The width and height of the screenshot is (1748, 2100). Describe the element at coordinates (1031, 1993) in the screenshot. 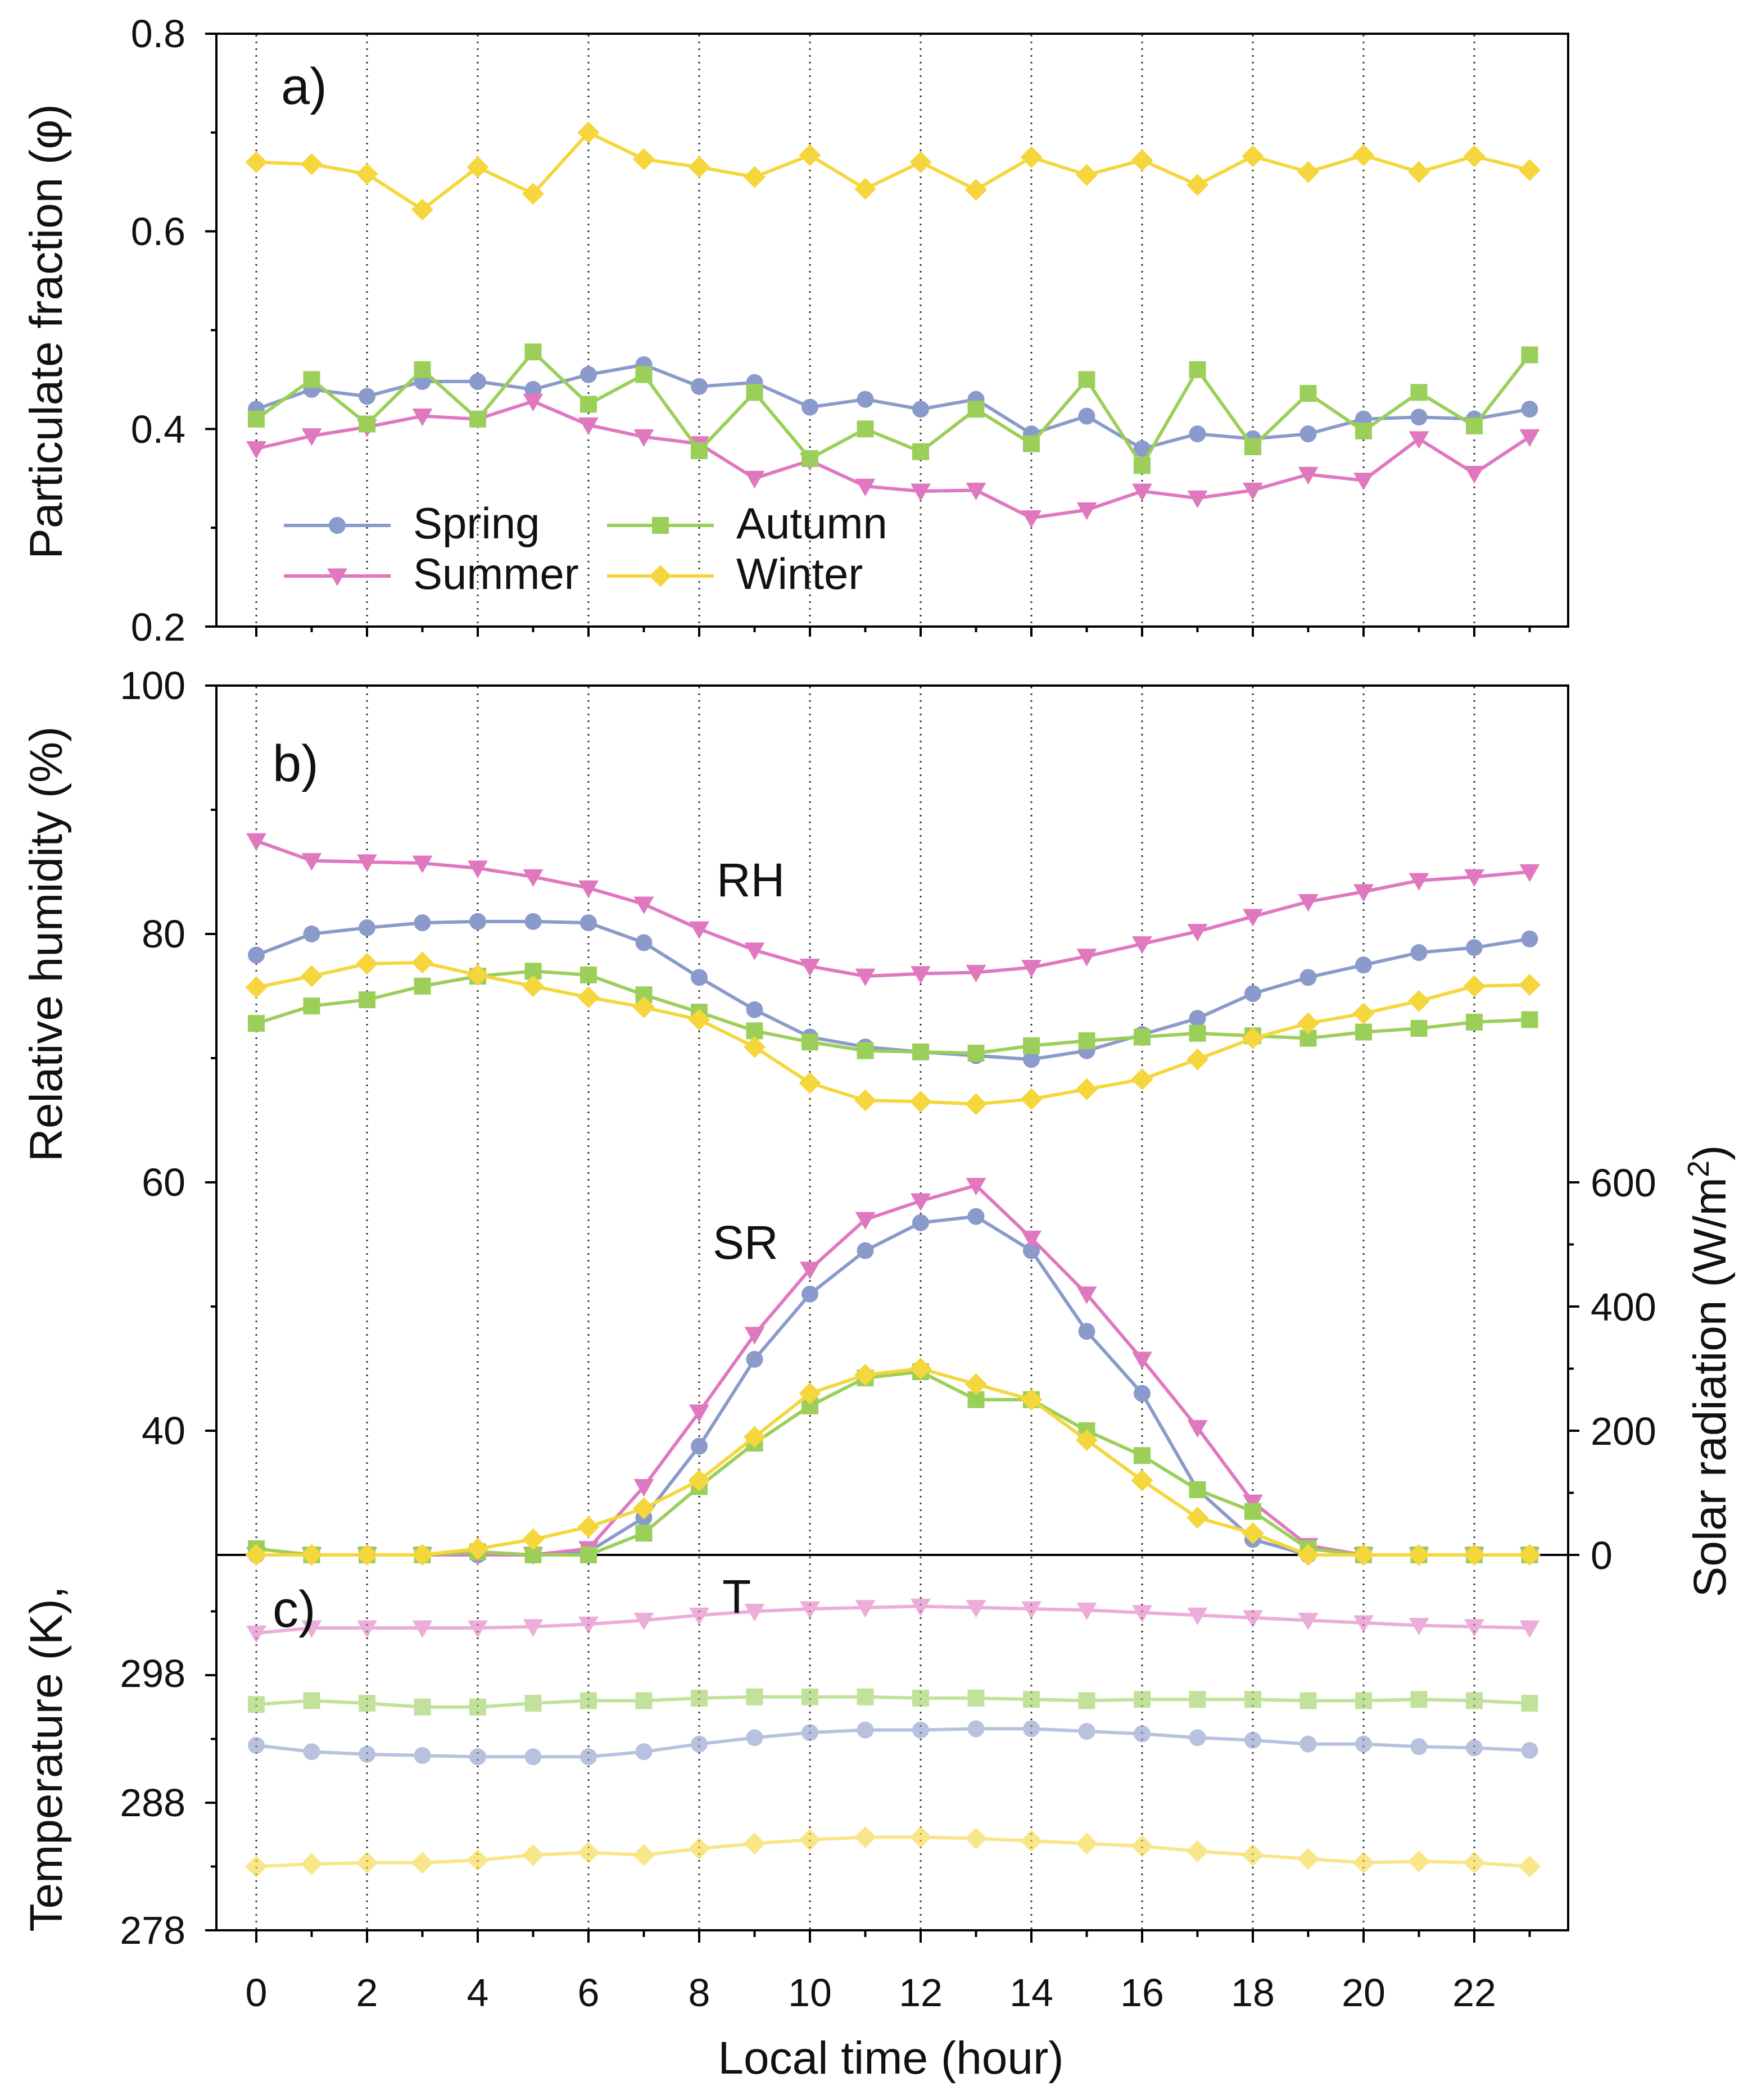

I see `xtick-label: 14` at that location.